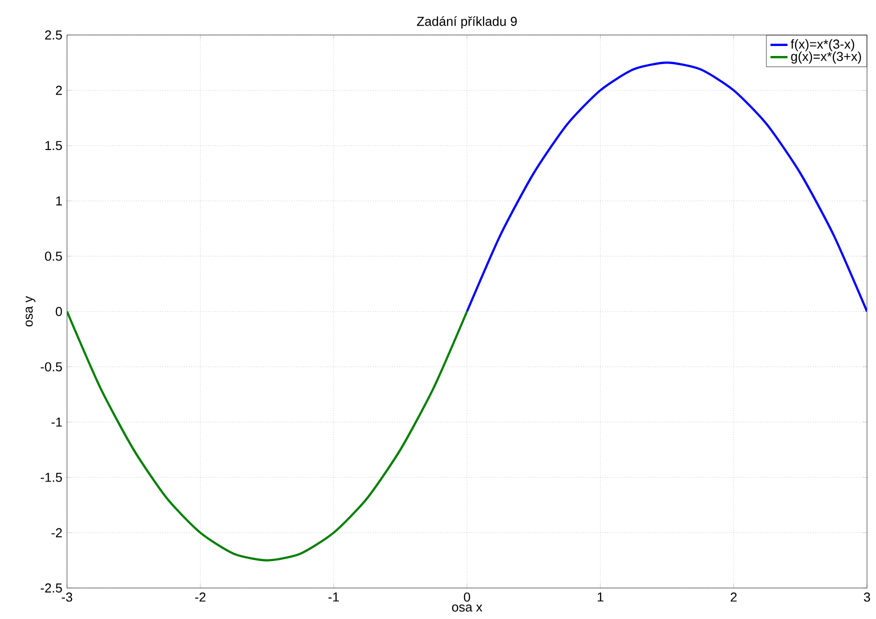  What do you see at coordinates (57, 422) in the screenshot?
I see `y-tick-label: -1` at bounding box center [57, 422].